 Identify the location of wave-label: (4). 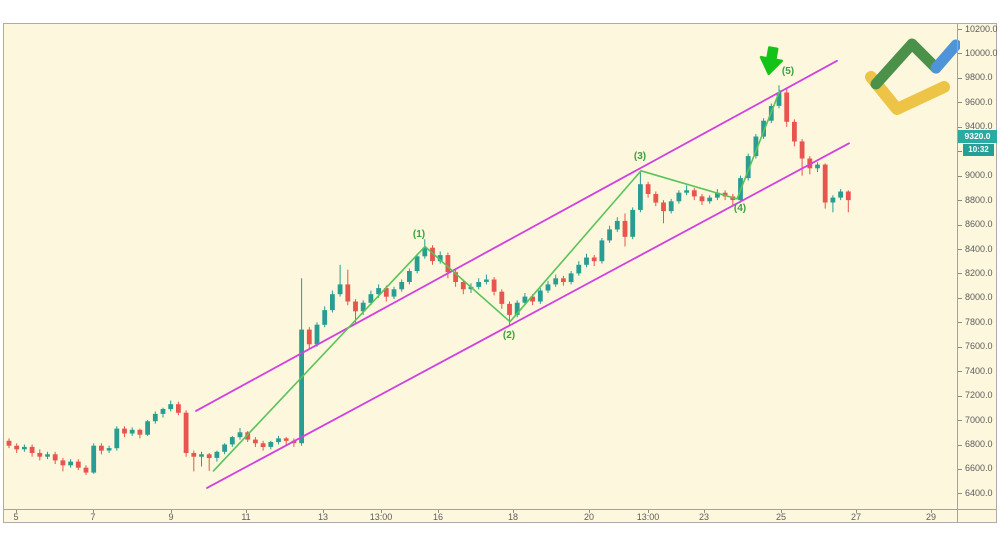
(740, 208).